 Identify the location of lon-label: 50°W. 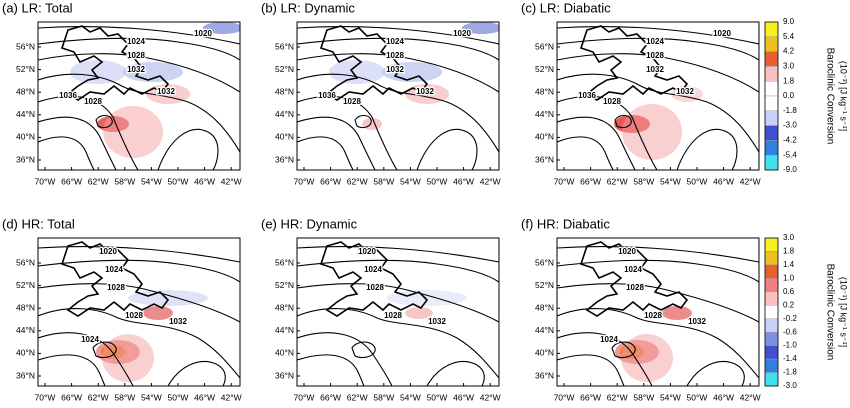
(437, 397).